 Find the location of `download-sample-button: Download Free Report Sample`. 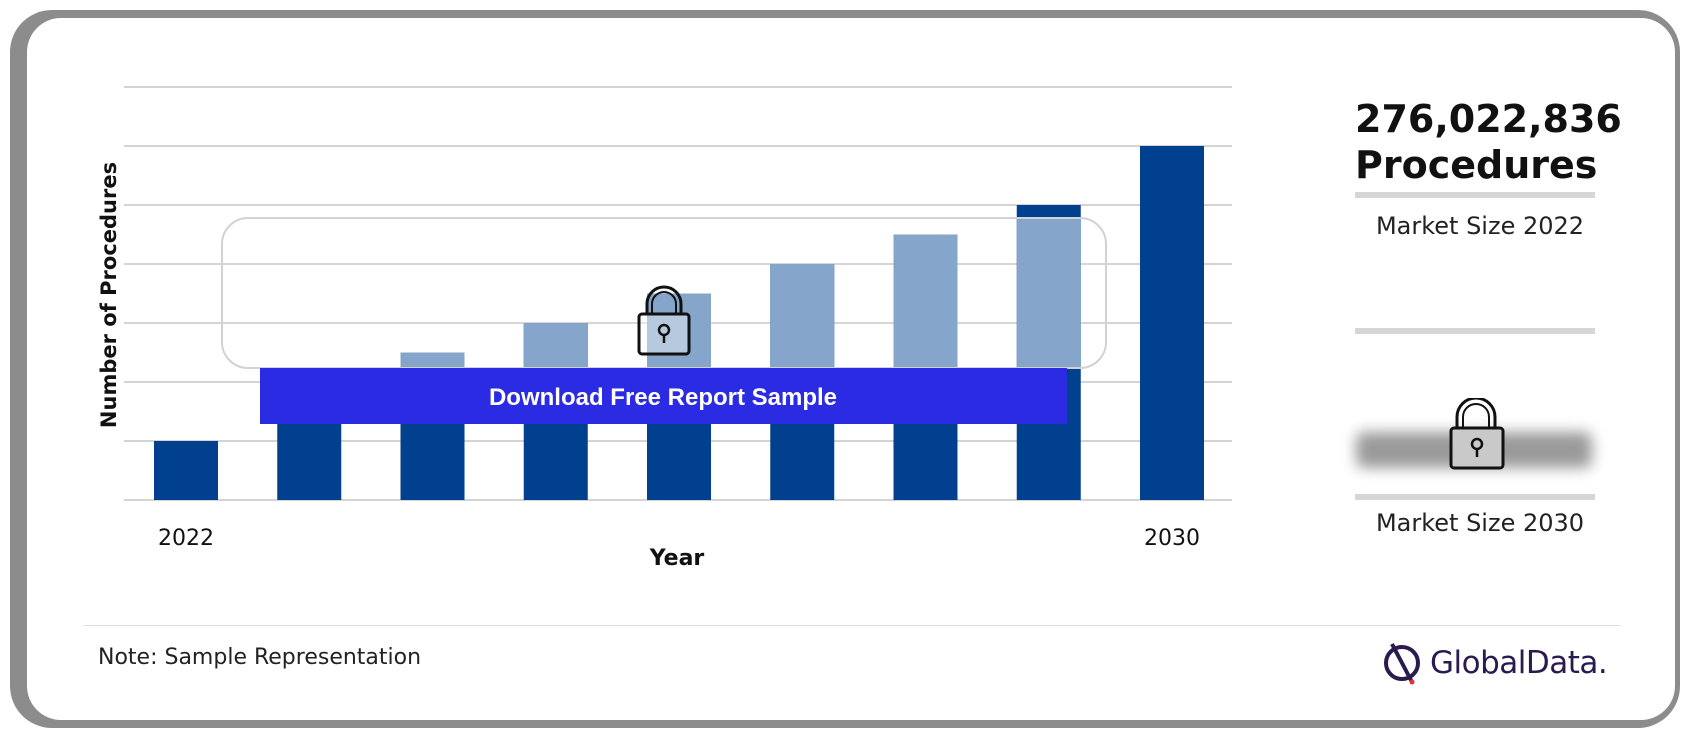

download-sample-button: Download Free Report Sample is located at coordinates (663, 396).